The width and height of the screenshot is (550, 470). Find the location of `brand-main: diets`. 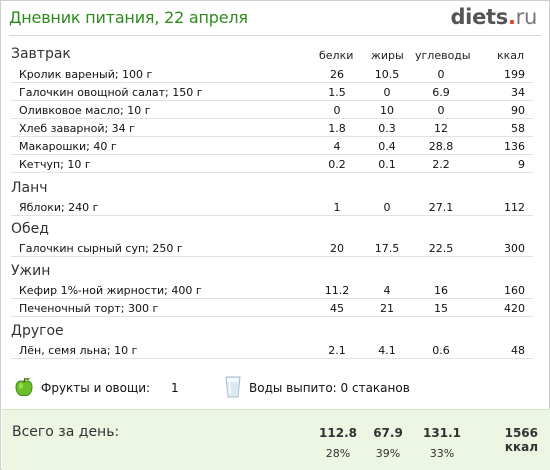

brand-main: diets is located at coordinates (479, 17).